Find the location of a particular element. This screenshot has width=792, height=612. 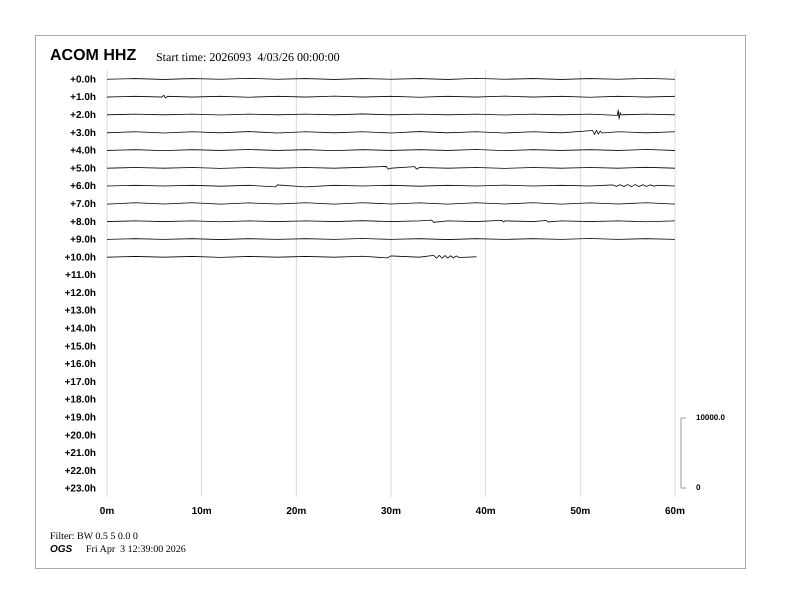

text: OGS is located at coordinates (61, 549).